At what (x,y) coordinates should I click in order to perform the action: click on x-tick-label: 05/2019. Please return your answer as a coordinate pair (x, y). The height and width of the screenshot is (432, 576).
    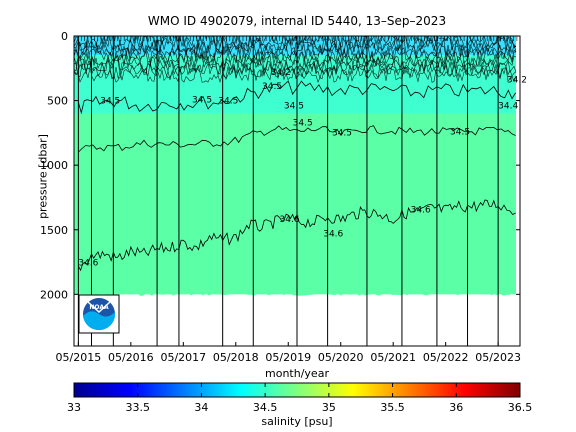
    Looking at the image, I should click on (288, 357).